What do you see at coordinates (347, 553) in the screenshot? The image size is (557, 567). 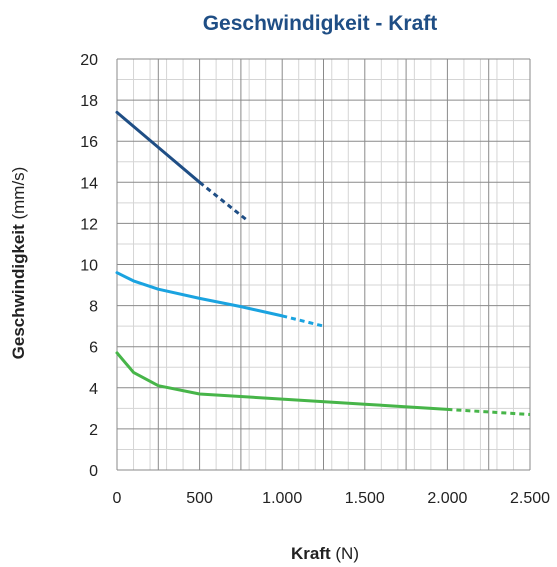 I see `x-axis-label-unit: (N)` at bounding box center [347, 553].